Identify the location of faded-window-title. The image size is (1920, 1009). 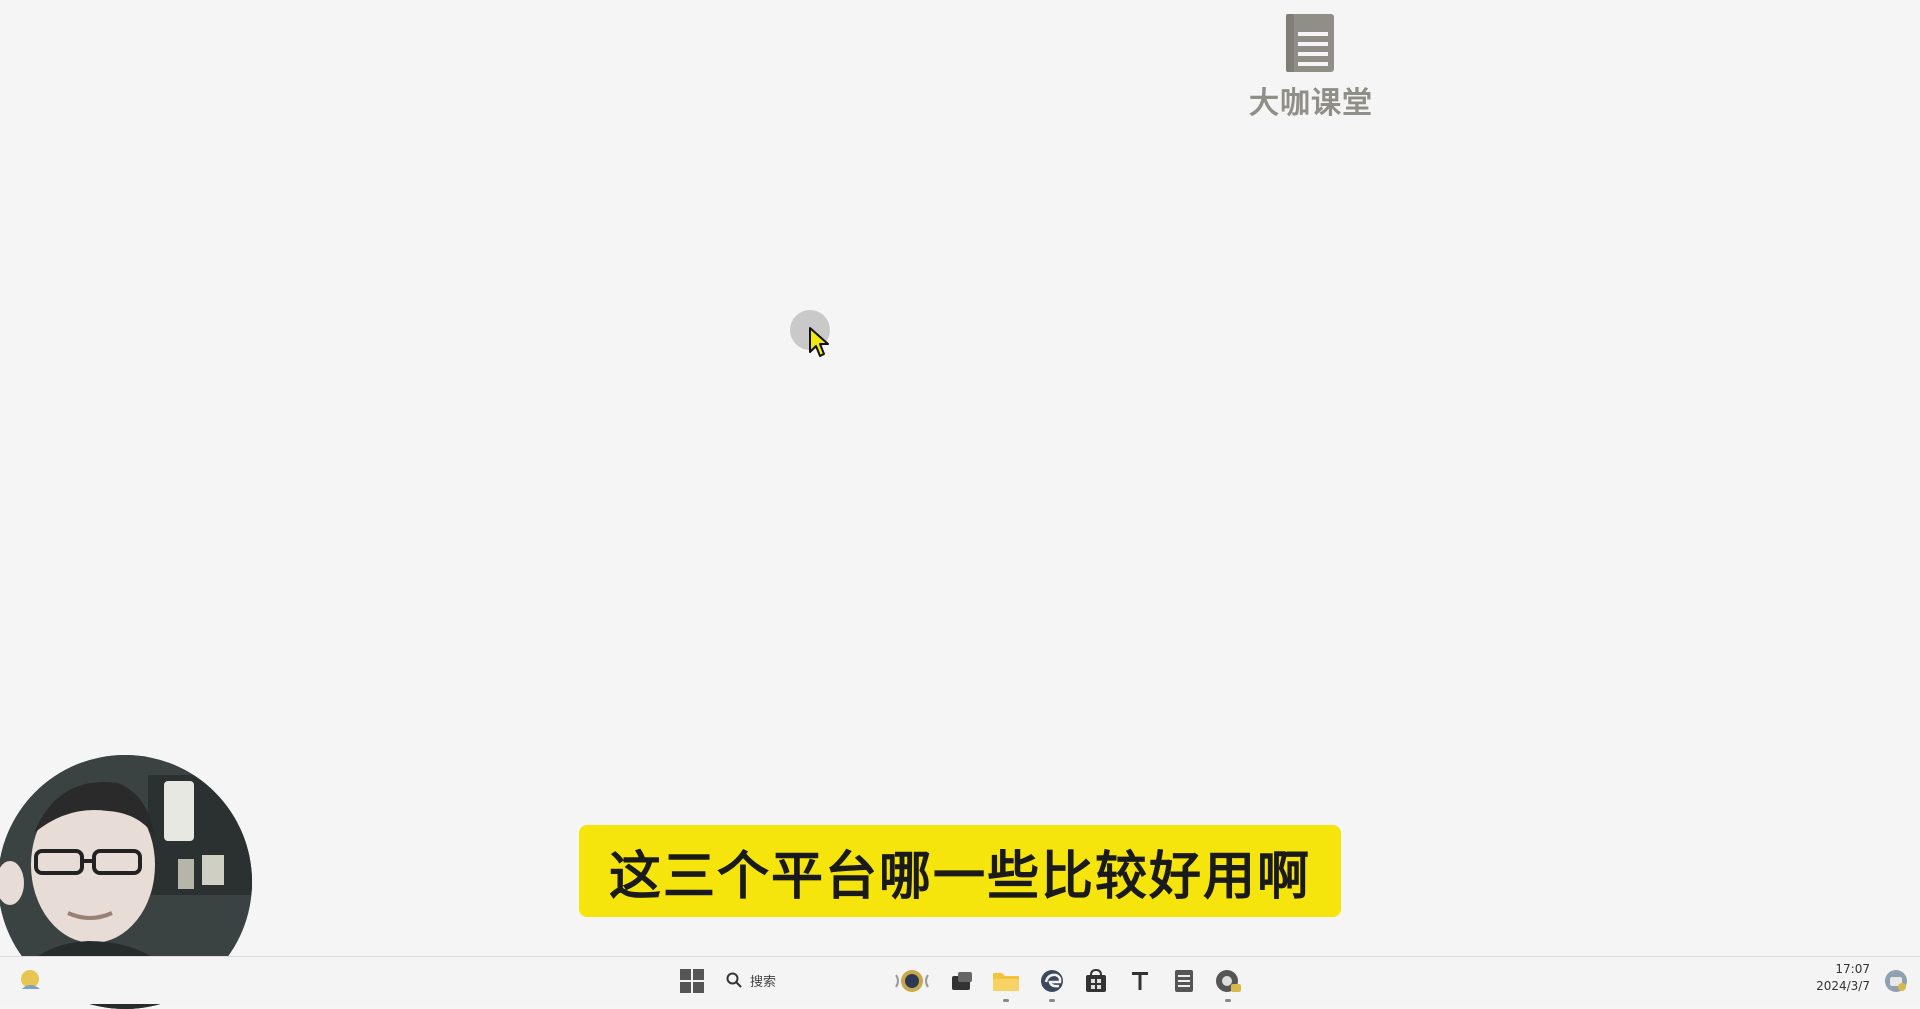
(238, 66).